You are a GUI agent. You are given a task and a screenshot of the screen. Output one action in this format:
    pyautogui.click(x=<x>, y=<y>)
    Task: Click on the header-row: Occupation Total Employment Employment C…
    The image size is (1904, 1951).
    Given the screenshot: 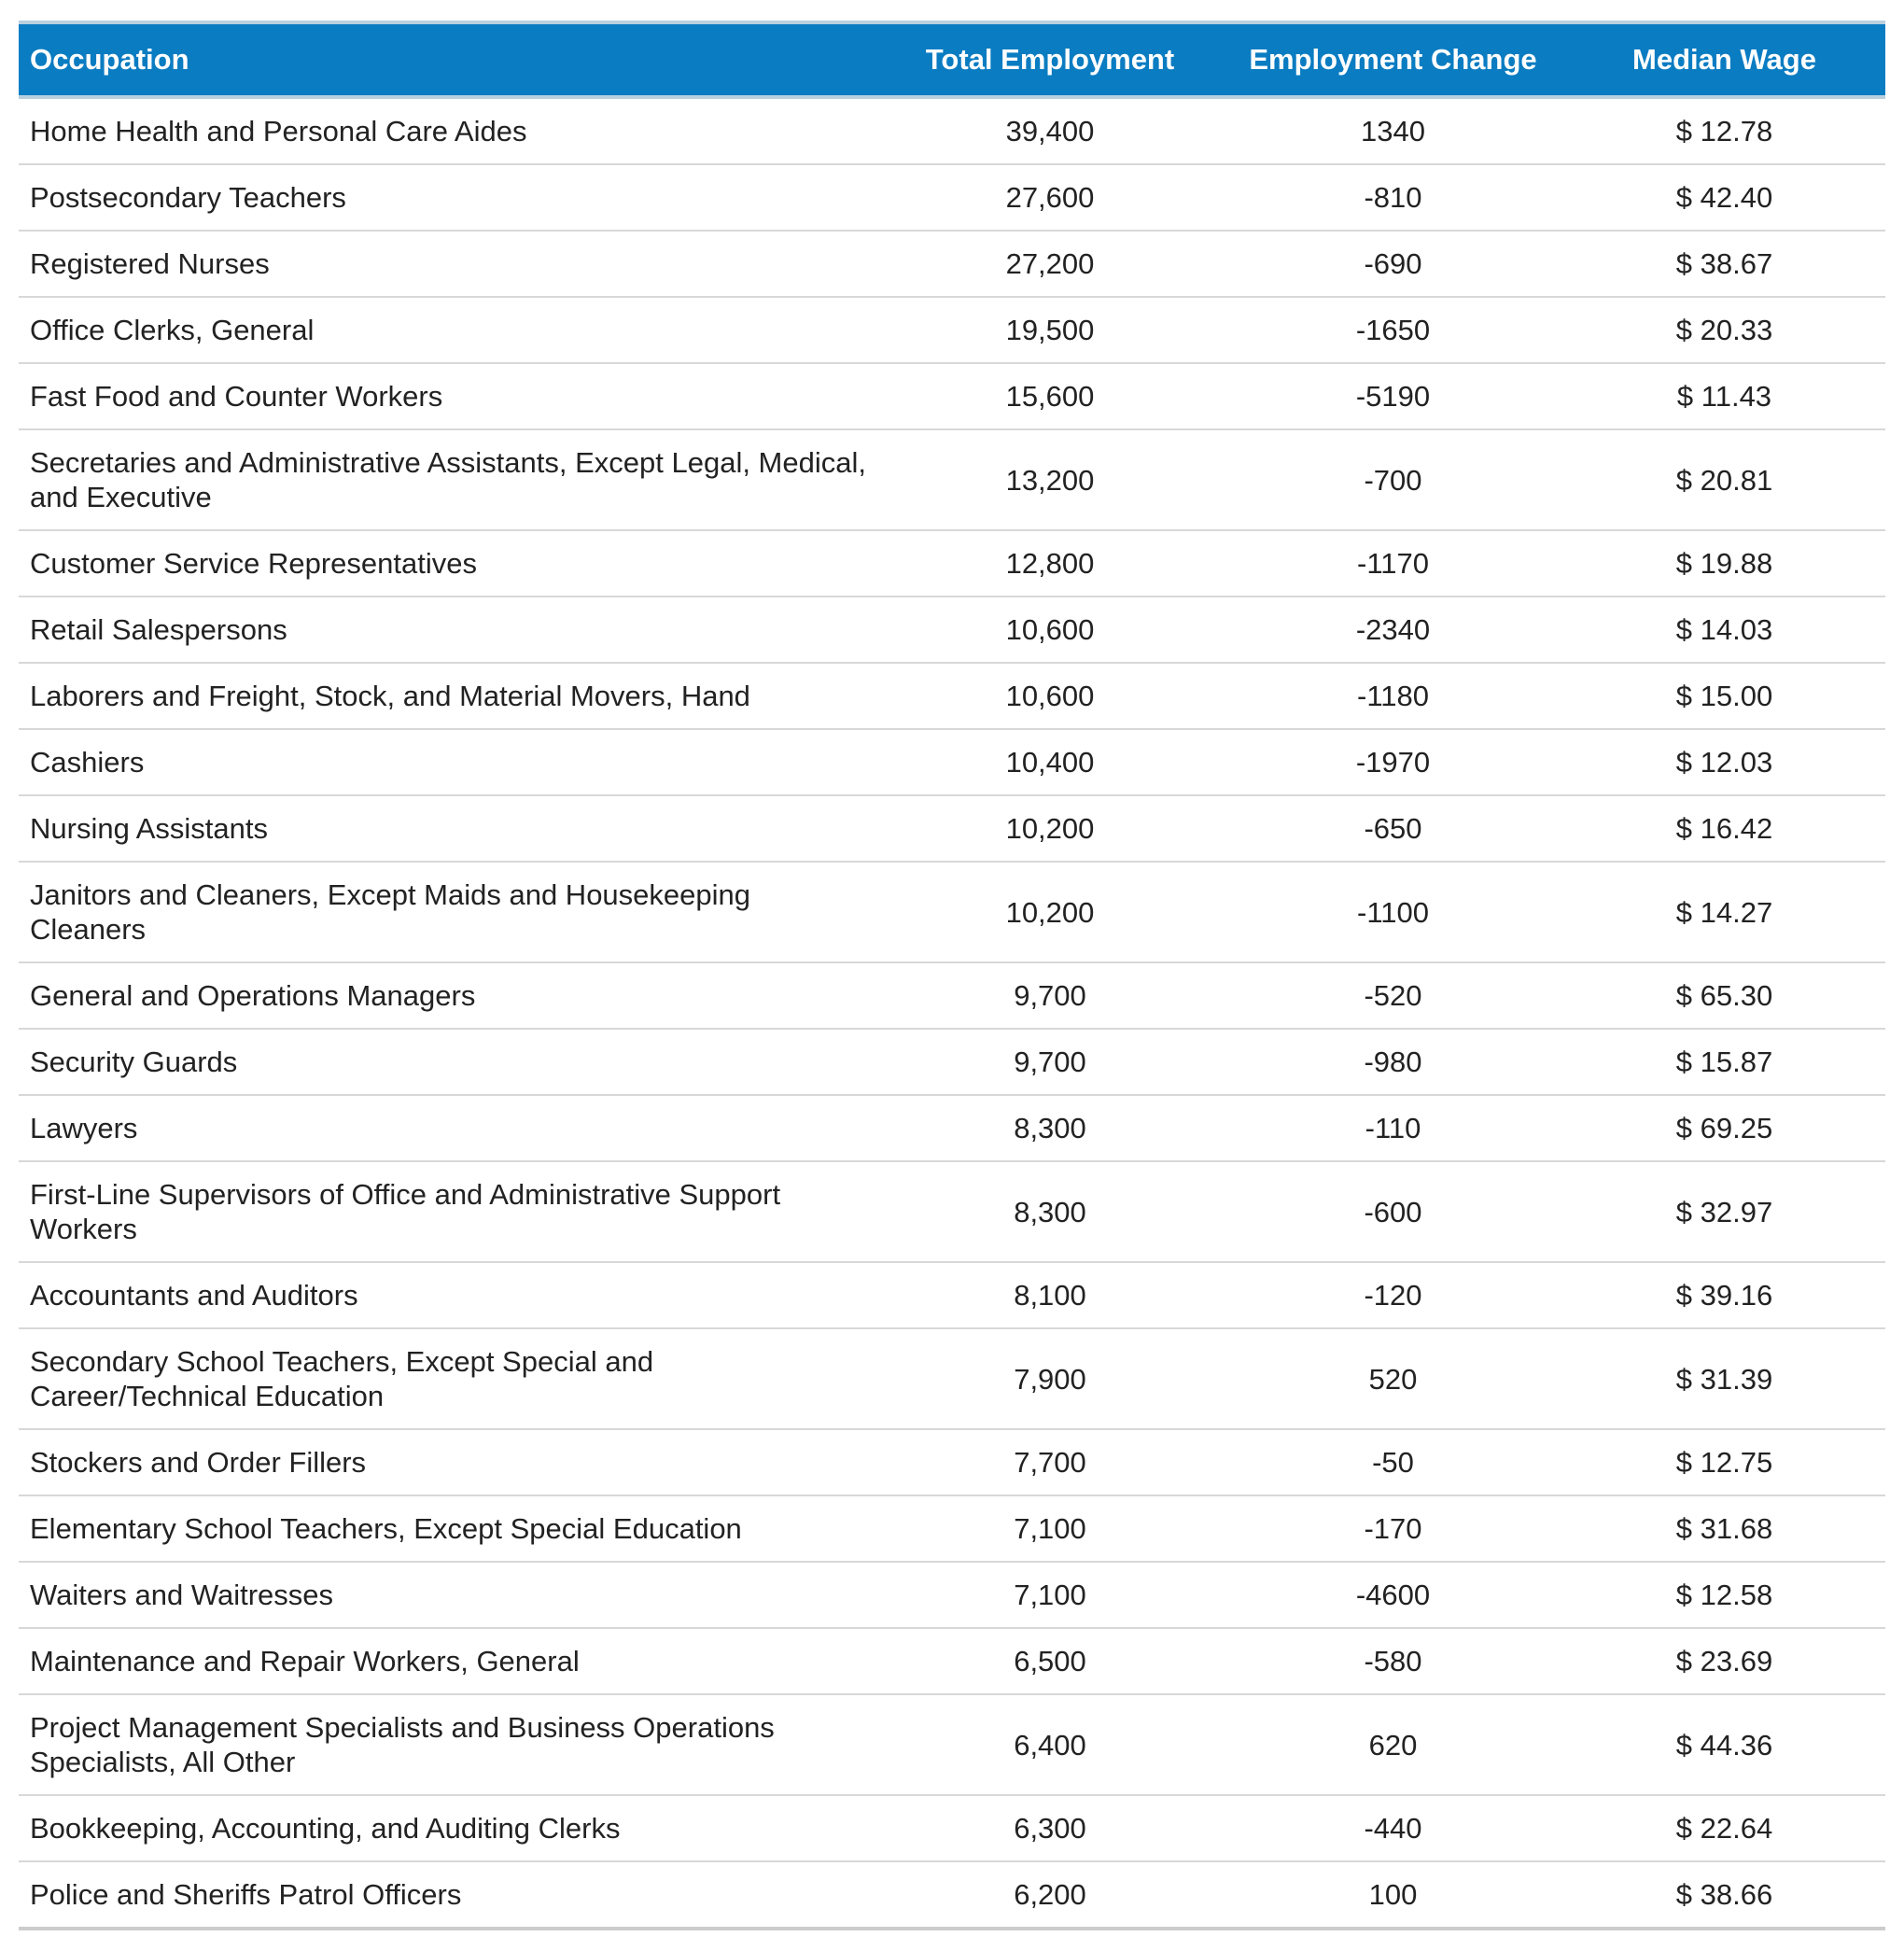 What is the action you would take?
    pyautogui.click(x=952, y=59)
    